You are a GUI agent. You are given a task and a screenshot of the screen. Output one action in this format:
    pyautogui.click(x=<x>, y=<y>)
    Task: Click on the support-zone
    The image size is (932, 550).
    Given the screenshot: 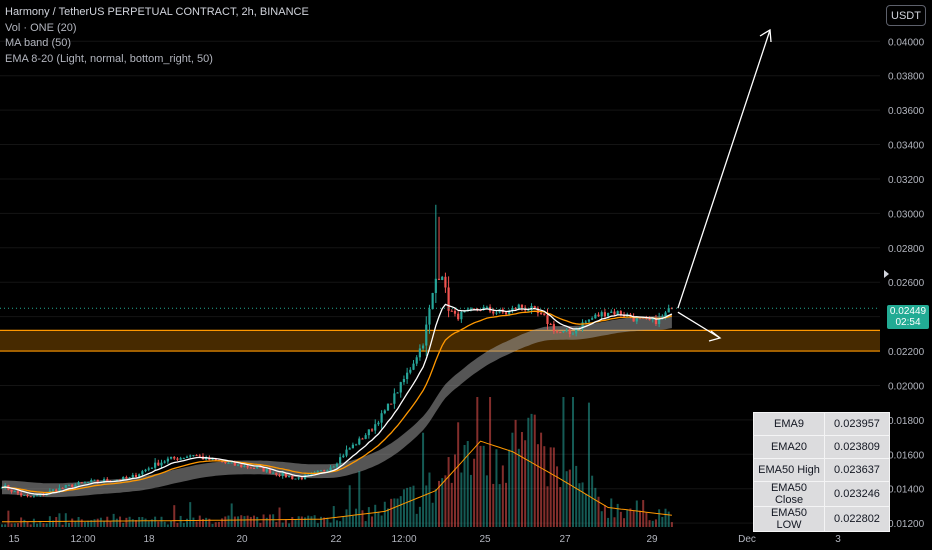 What is the action you would take?
    pyautogui.click(x=440, y=340)
    